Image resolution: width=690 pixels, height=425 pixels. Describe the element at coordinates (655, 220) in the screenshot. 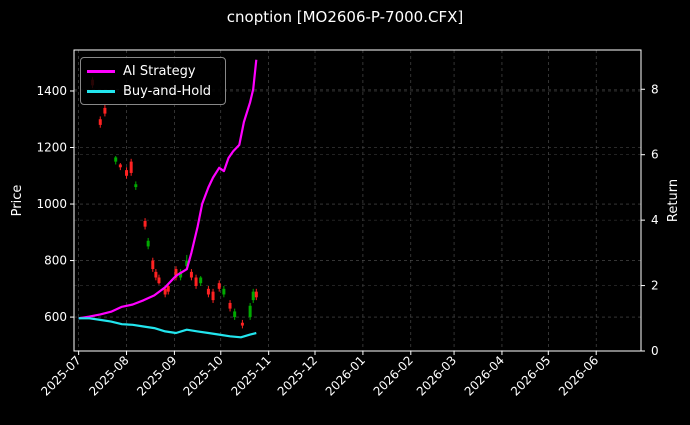

I see `y-right-tick-label: 4` at that location.